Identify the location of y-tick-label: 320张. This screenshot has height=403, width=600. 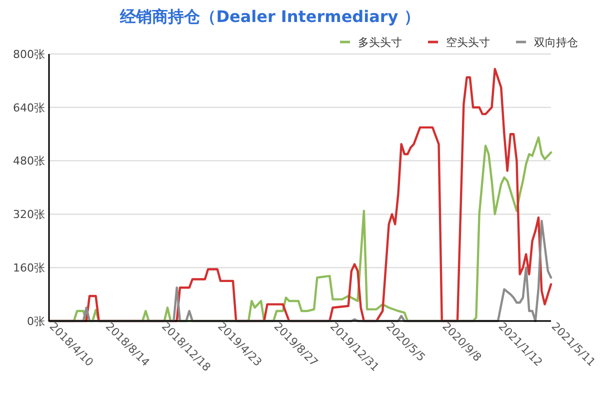
(29, 215).